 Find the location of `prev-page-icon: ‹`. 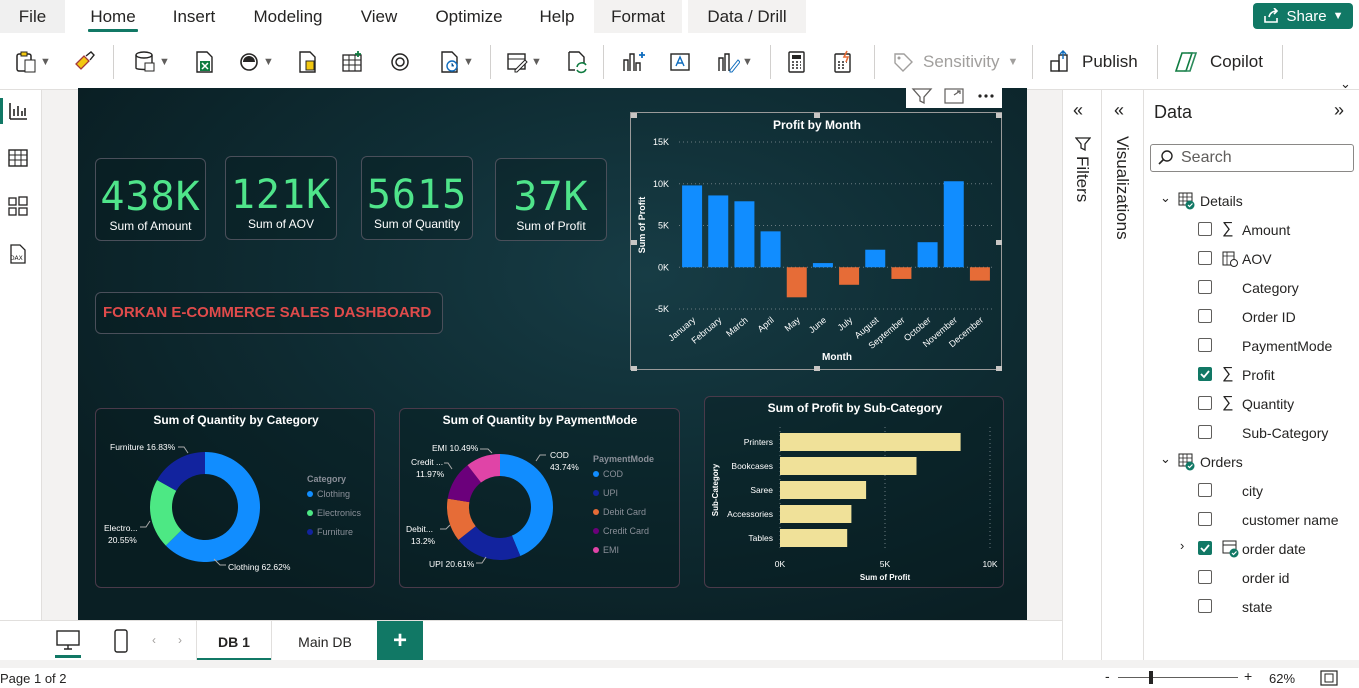

prev-page-icon: ‹ is located at coordinates (154, 640).